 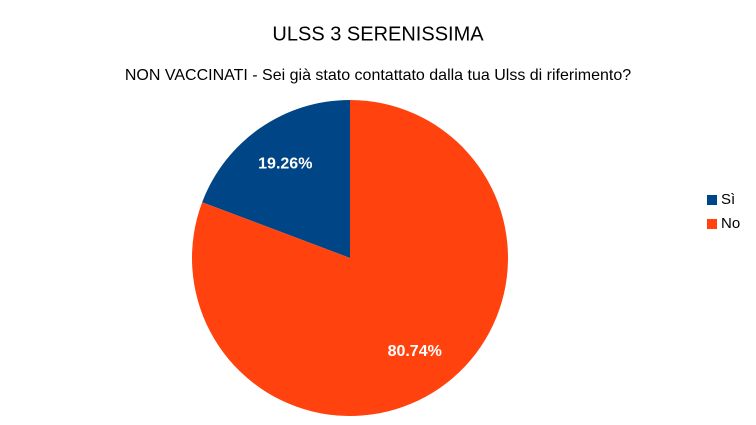 I want to click on pie-slice, so click(x=276, y=179).